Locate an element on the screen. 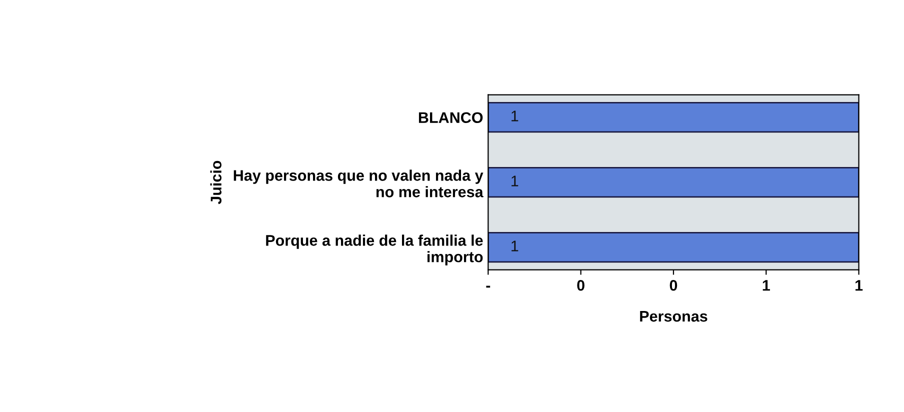  x-axis-title: Personas is located at coordinates (674, 316).